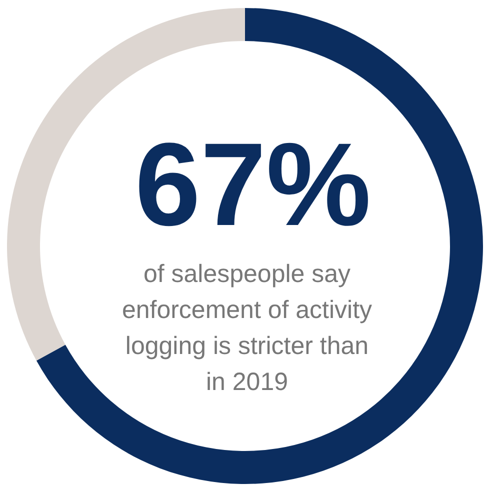  What do you see at coordinates (247, 328) in the screenshot?
I see `text: of salespeople say enforcement of activity logging is stricter than in 2019` at bounding box center [247, 328].